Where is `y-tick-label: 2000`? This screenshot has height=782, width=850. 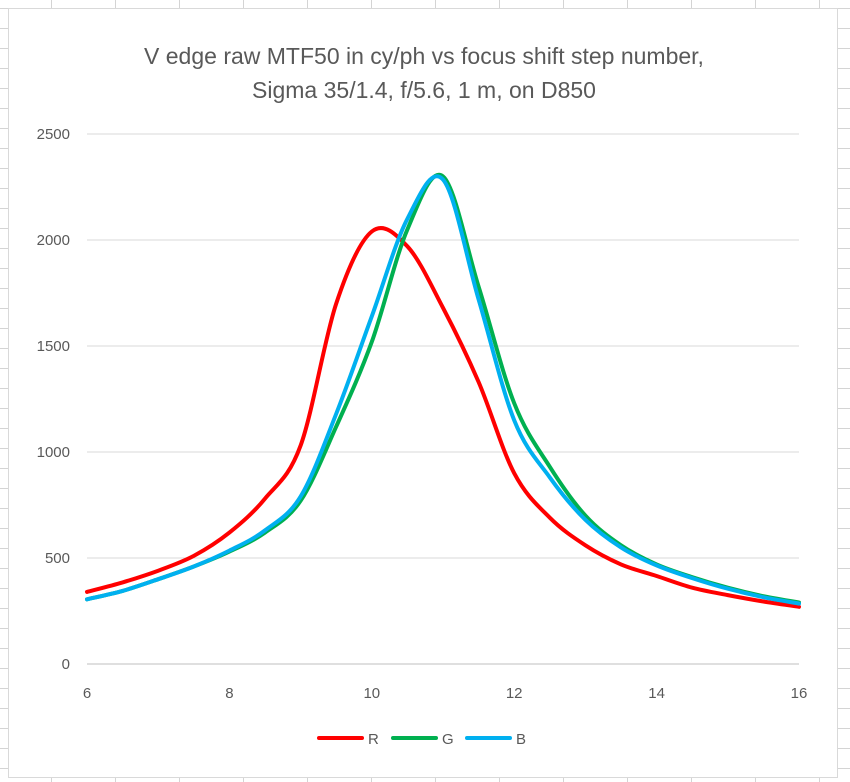 y-tick-label: 2000 is located at coordinates (53, 240).